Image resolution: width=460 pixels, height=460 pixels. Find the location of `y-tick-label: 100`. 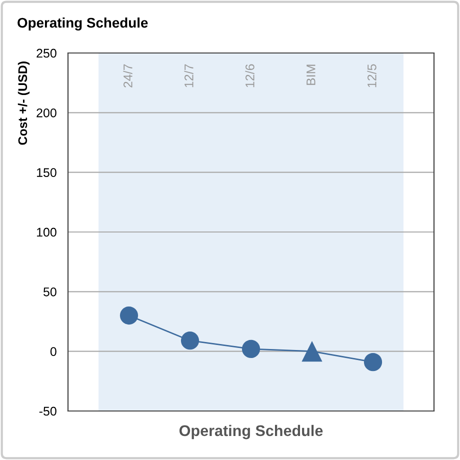

y-tick-label: 100 is located at coordinates (46, 232).